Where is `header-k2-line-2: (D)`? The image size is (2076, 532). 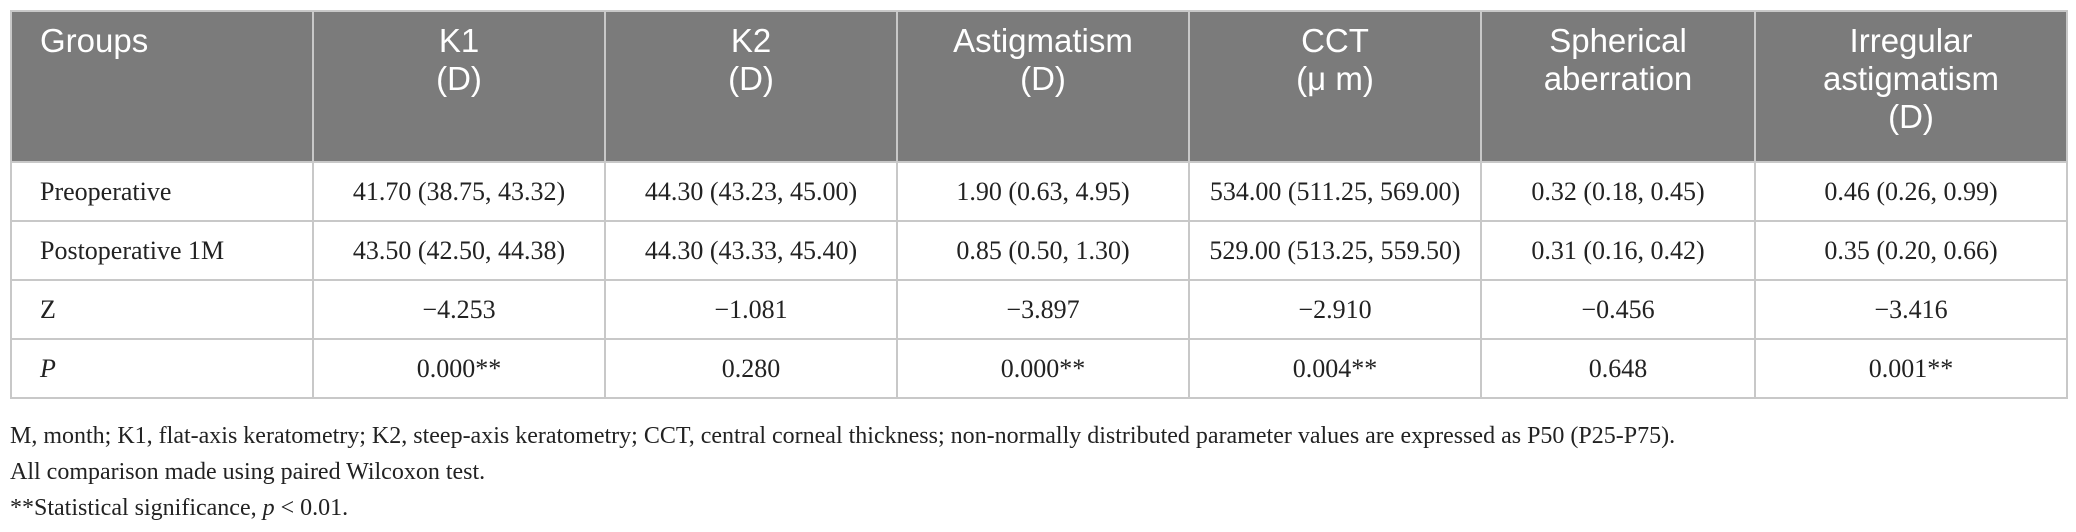 header-k2-line-2: (D) is located at coordinates (751, 78).